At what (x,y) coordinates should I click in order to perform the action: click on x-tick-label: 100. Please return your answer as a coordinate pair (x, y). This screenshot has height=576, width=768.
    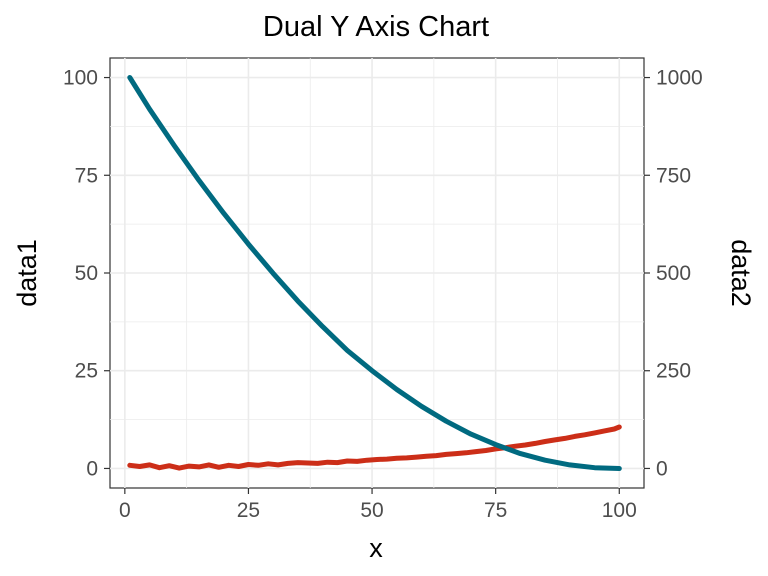
    Looking at the image, I should click on (619, 510).